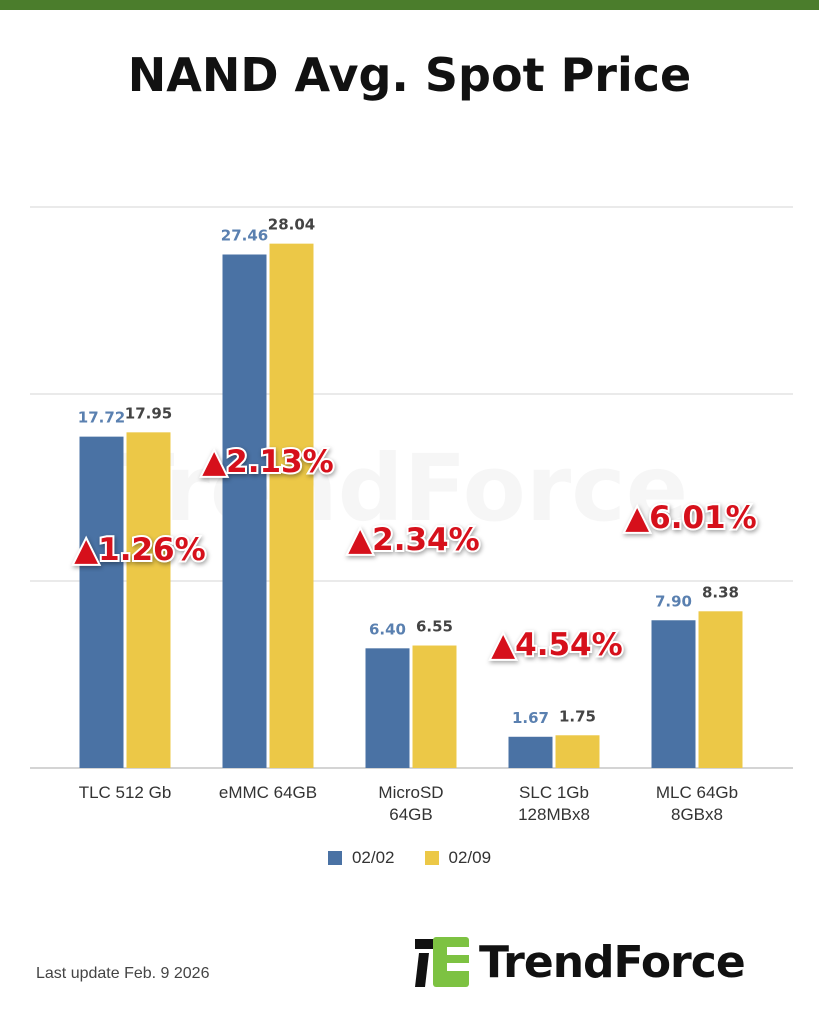  Describe the element at coordinates (148, 413) in the screenshot. I see `data-label: 17.95` at that location.